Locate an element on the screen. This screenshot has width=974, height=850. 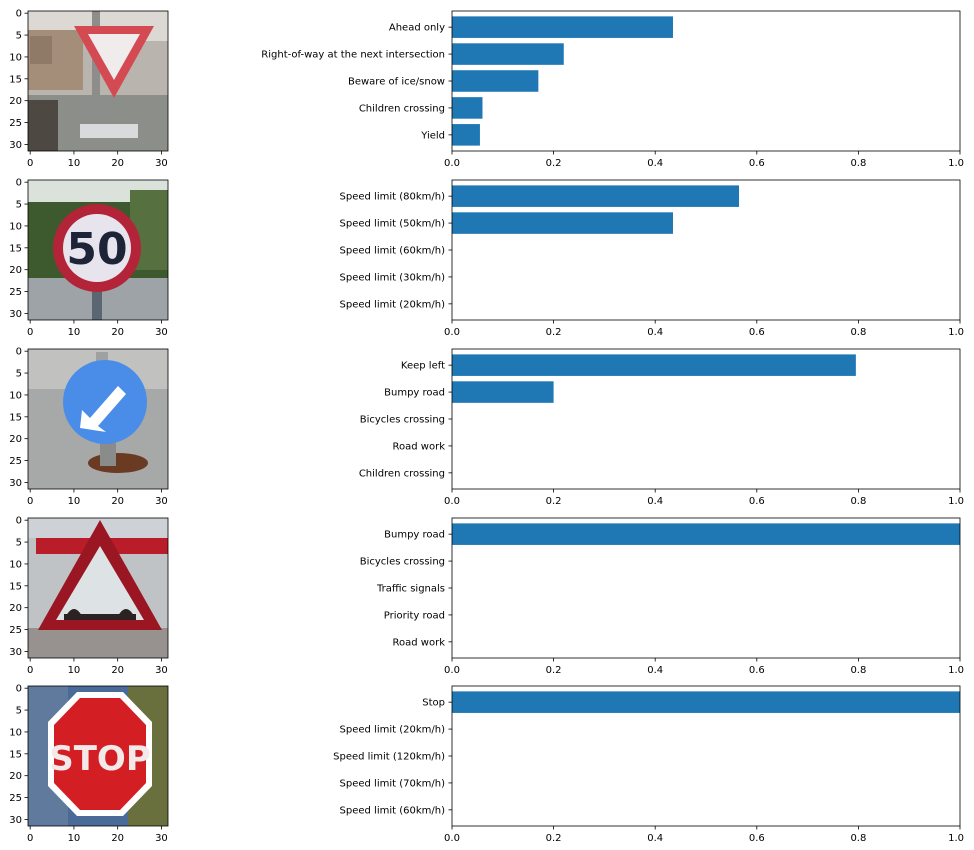
image-axes-2: 0 10 20 30 0 5 10 15 20 25 30 is located at coordinates (89, 258).